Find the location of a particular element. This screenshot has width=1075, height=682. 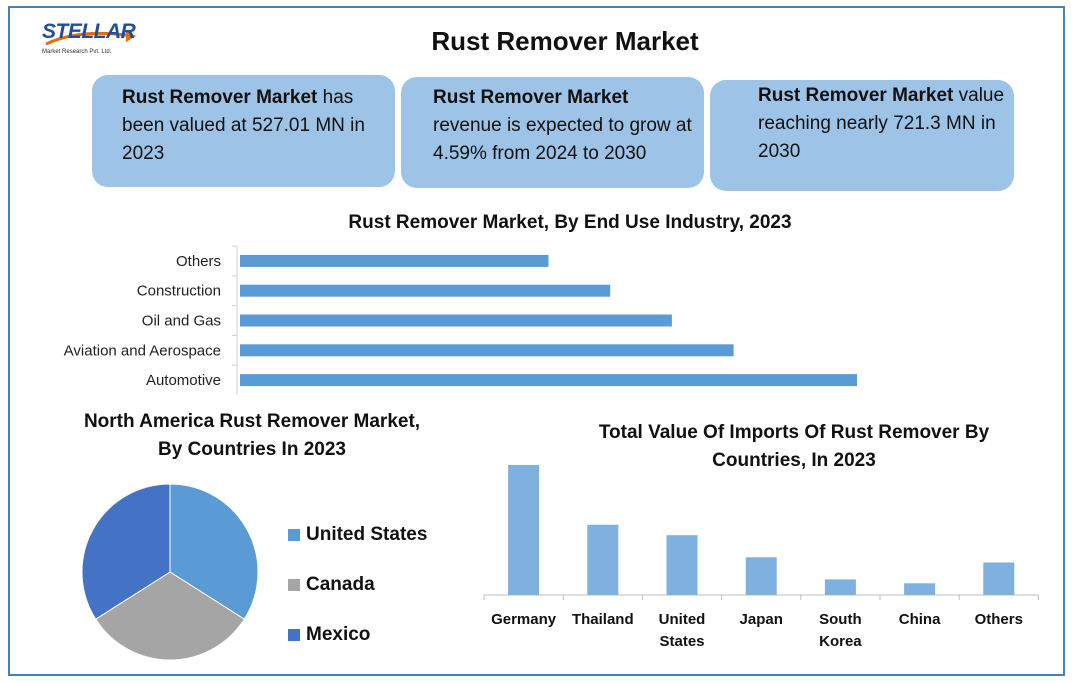

logo-swoosh-icon is located at coordinates (90, 38).